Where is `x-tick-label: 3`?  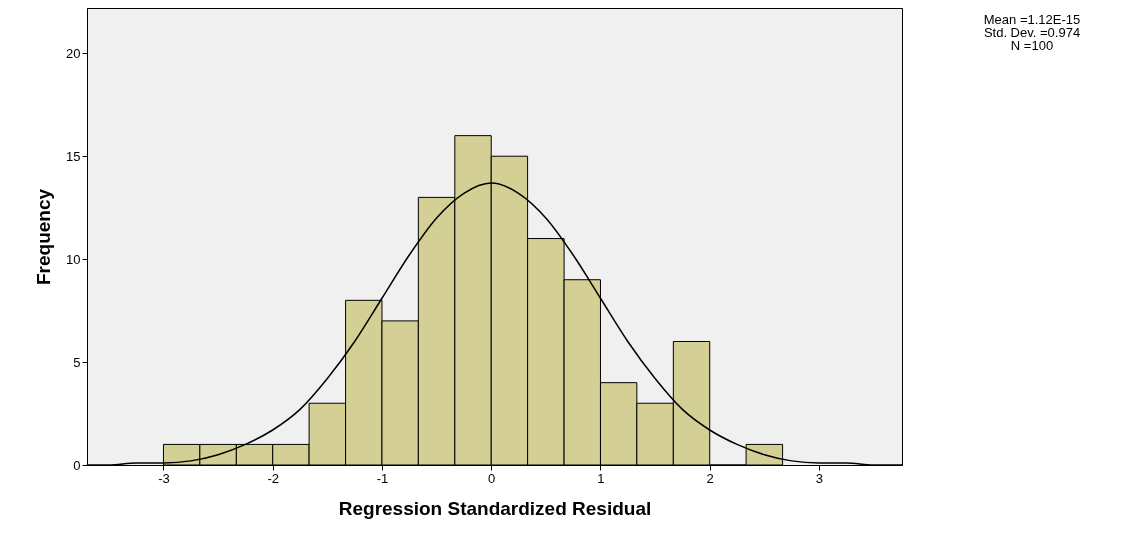 x-tick-label: 3 is located at coordinates (819, 478).